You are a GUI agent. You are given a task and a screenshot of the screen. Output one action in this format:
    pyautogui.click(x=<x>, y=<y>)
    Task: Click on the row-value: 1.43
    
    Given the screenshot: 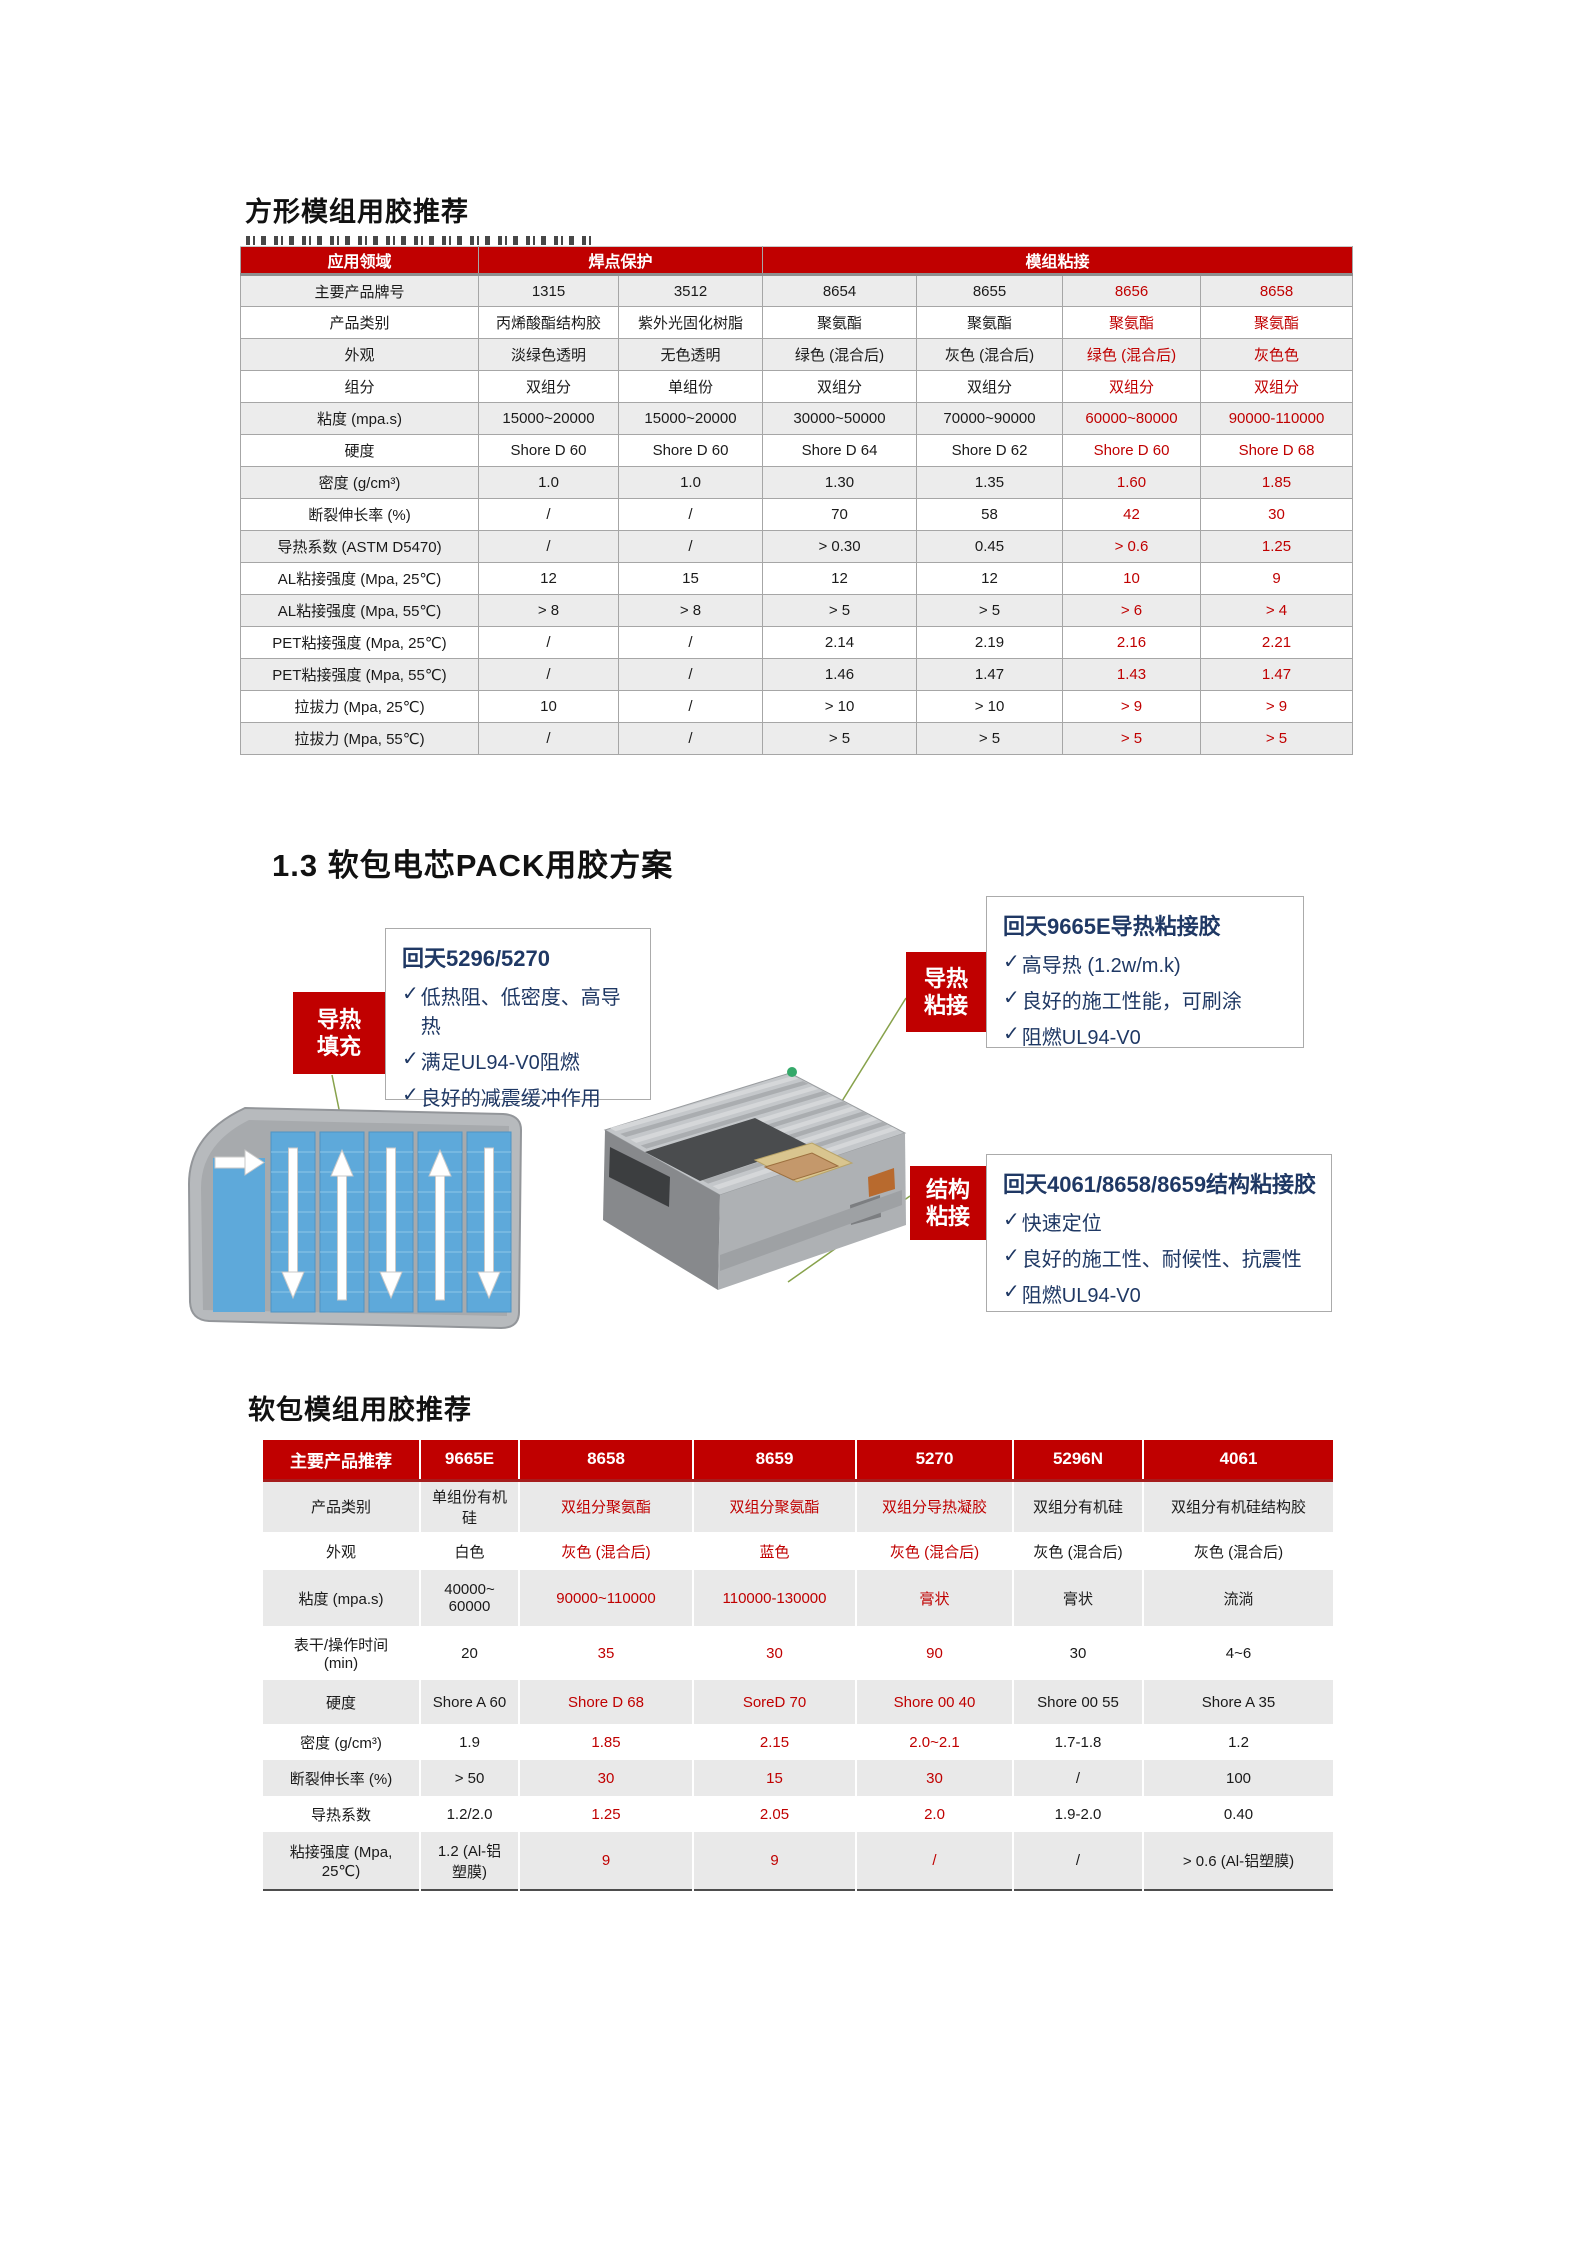 What is the action you would take?
    pyautogui.click(x=1132, y=674)
    